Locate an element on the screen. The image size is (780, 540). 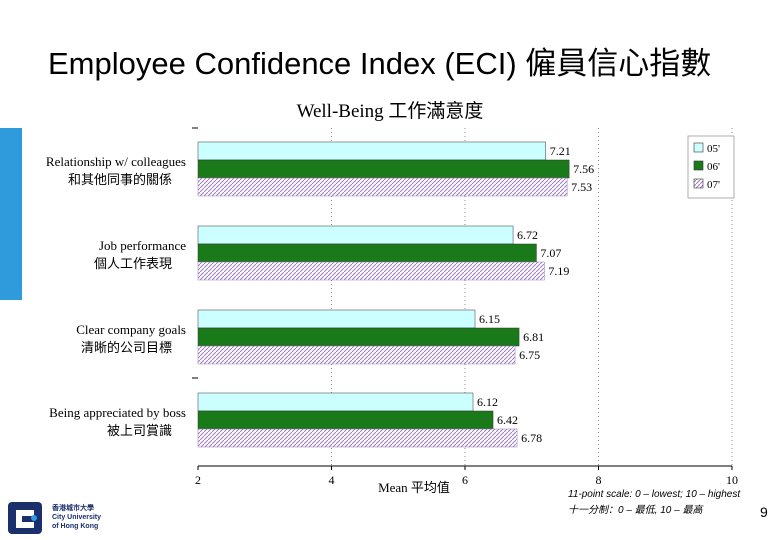
data-label: 7.21 is located at coordinates (560, 151).